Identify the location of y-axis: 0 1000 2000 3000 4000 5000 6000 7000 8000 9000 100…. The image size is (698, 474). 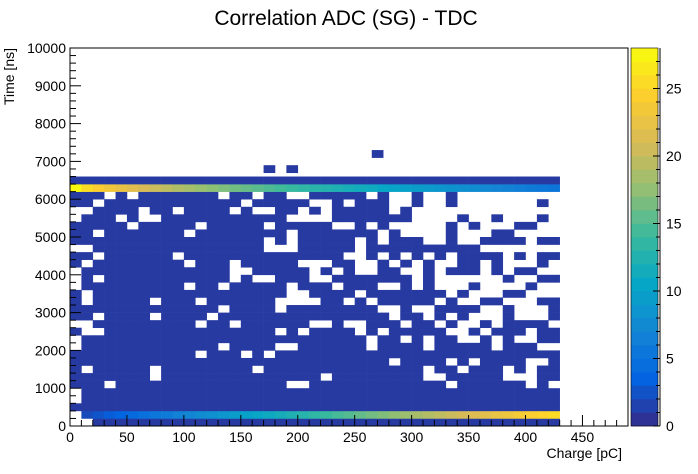
(54, 237).